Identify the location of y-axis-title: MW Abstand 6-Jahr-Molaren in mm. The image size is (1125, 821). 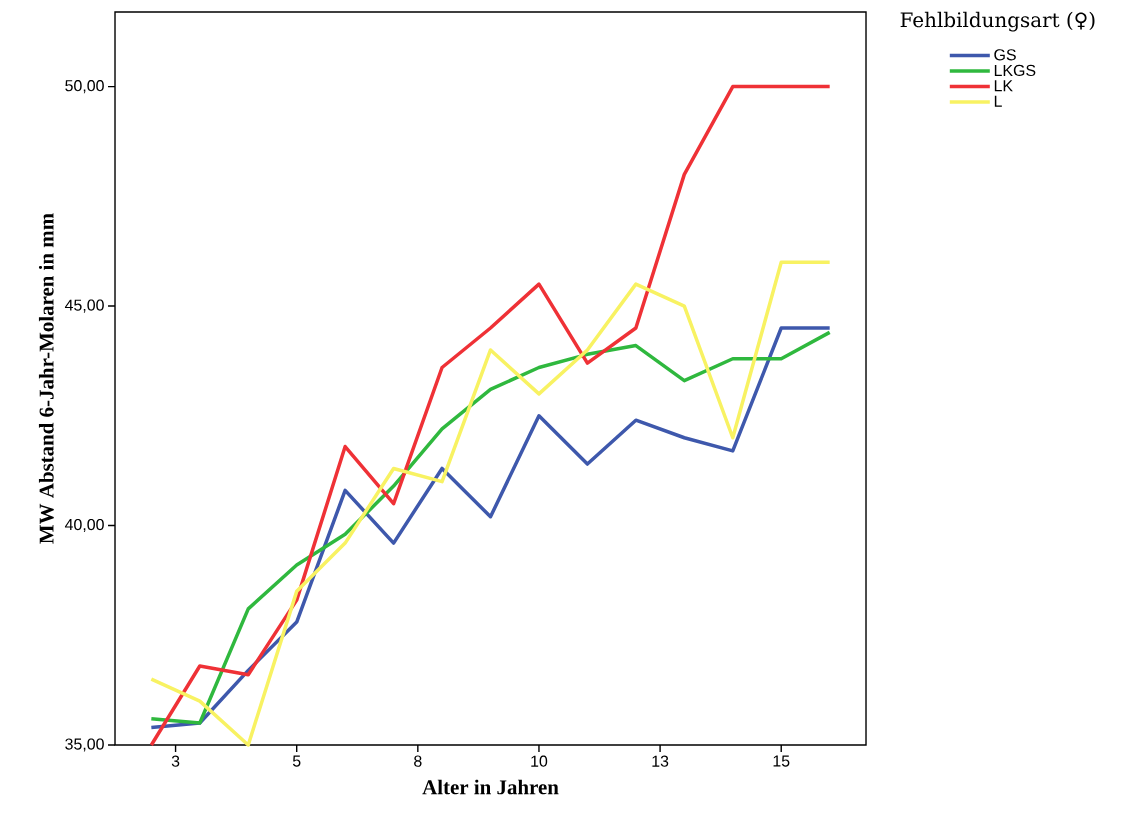
(46, 378).